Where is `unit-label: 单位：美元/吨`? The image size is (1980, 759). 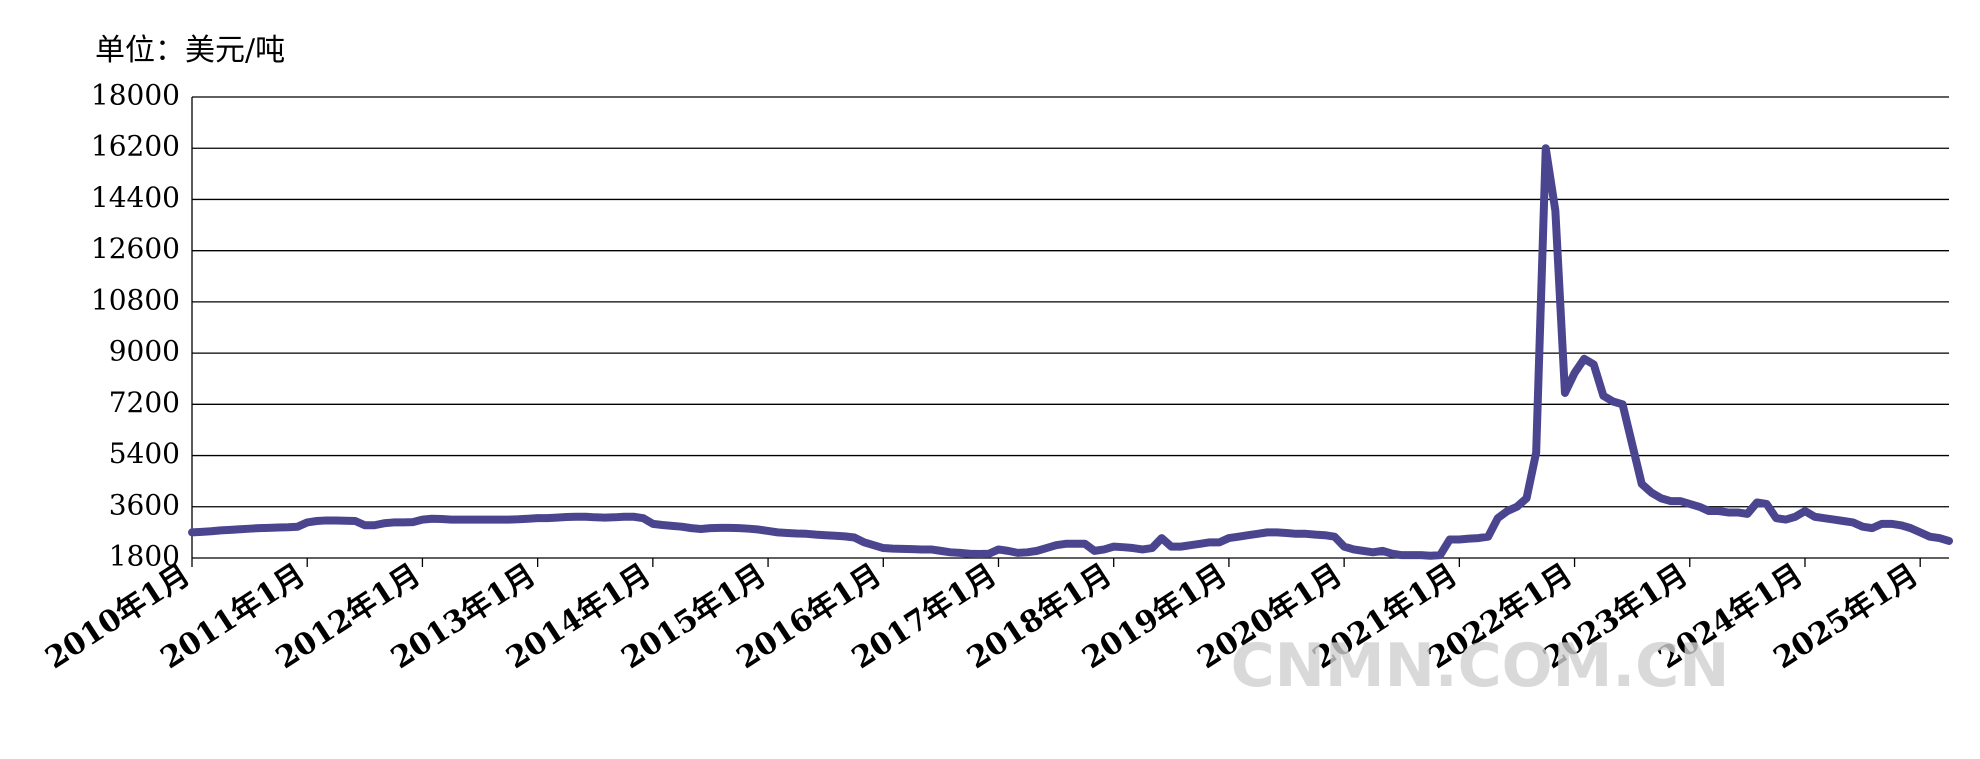 unit-label: 单位：美元/吨 is located at coordinates (190, 50).